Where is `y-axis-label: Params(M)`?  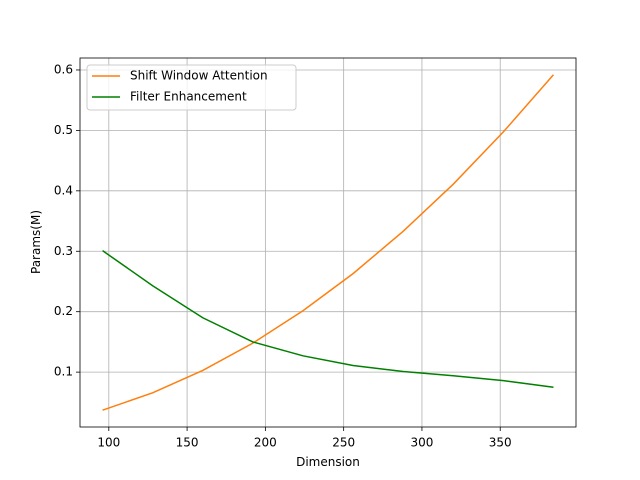 y-axis-label: Params(M) is located at coordinates (36, 242).